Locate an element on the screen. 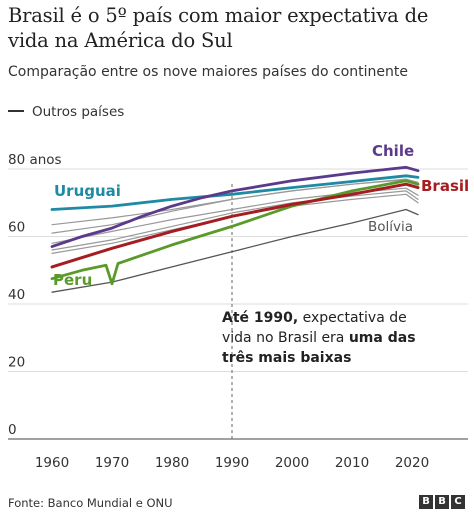 This screenshot has width=474, height=514. series-label-uruguai: Uruguai is located at coordinates (87, 191).